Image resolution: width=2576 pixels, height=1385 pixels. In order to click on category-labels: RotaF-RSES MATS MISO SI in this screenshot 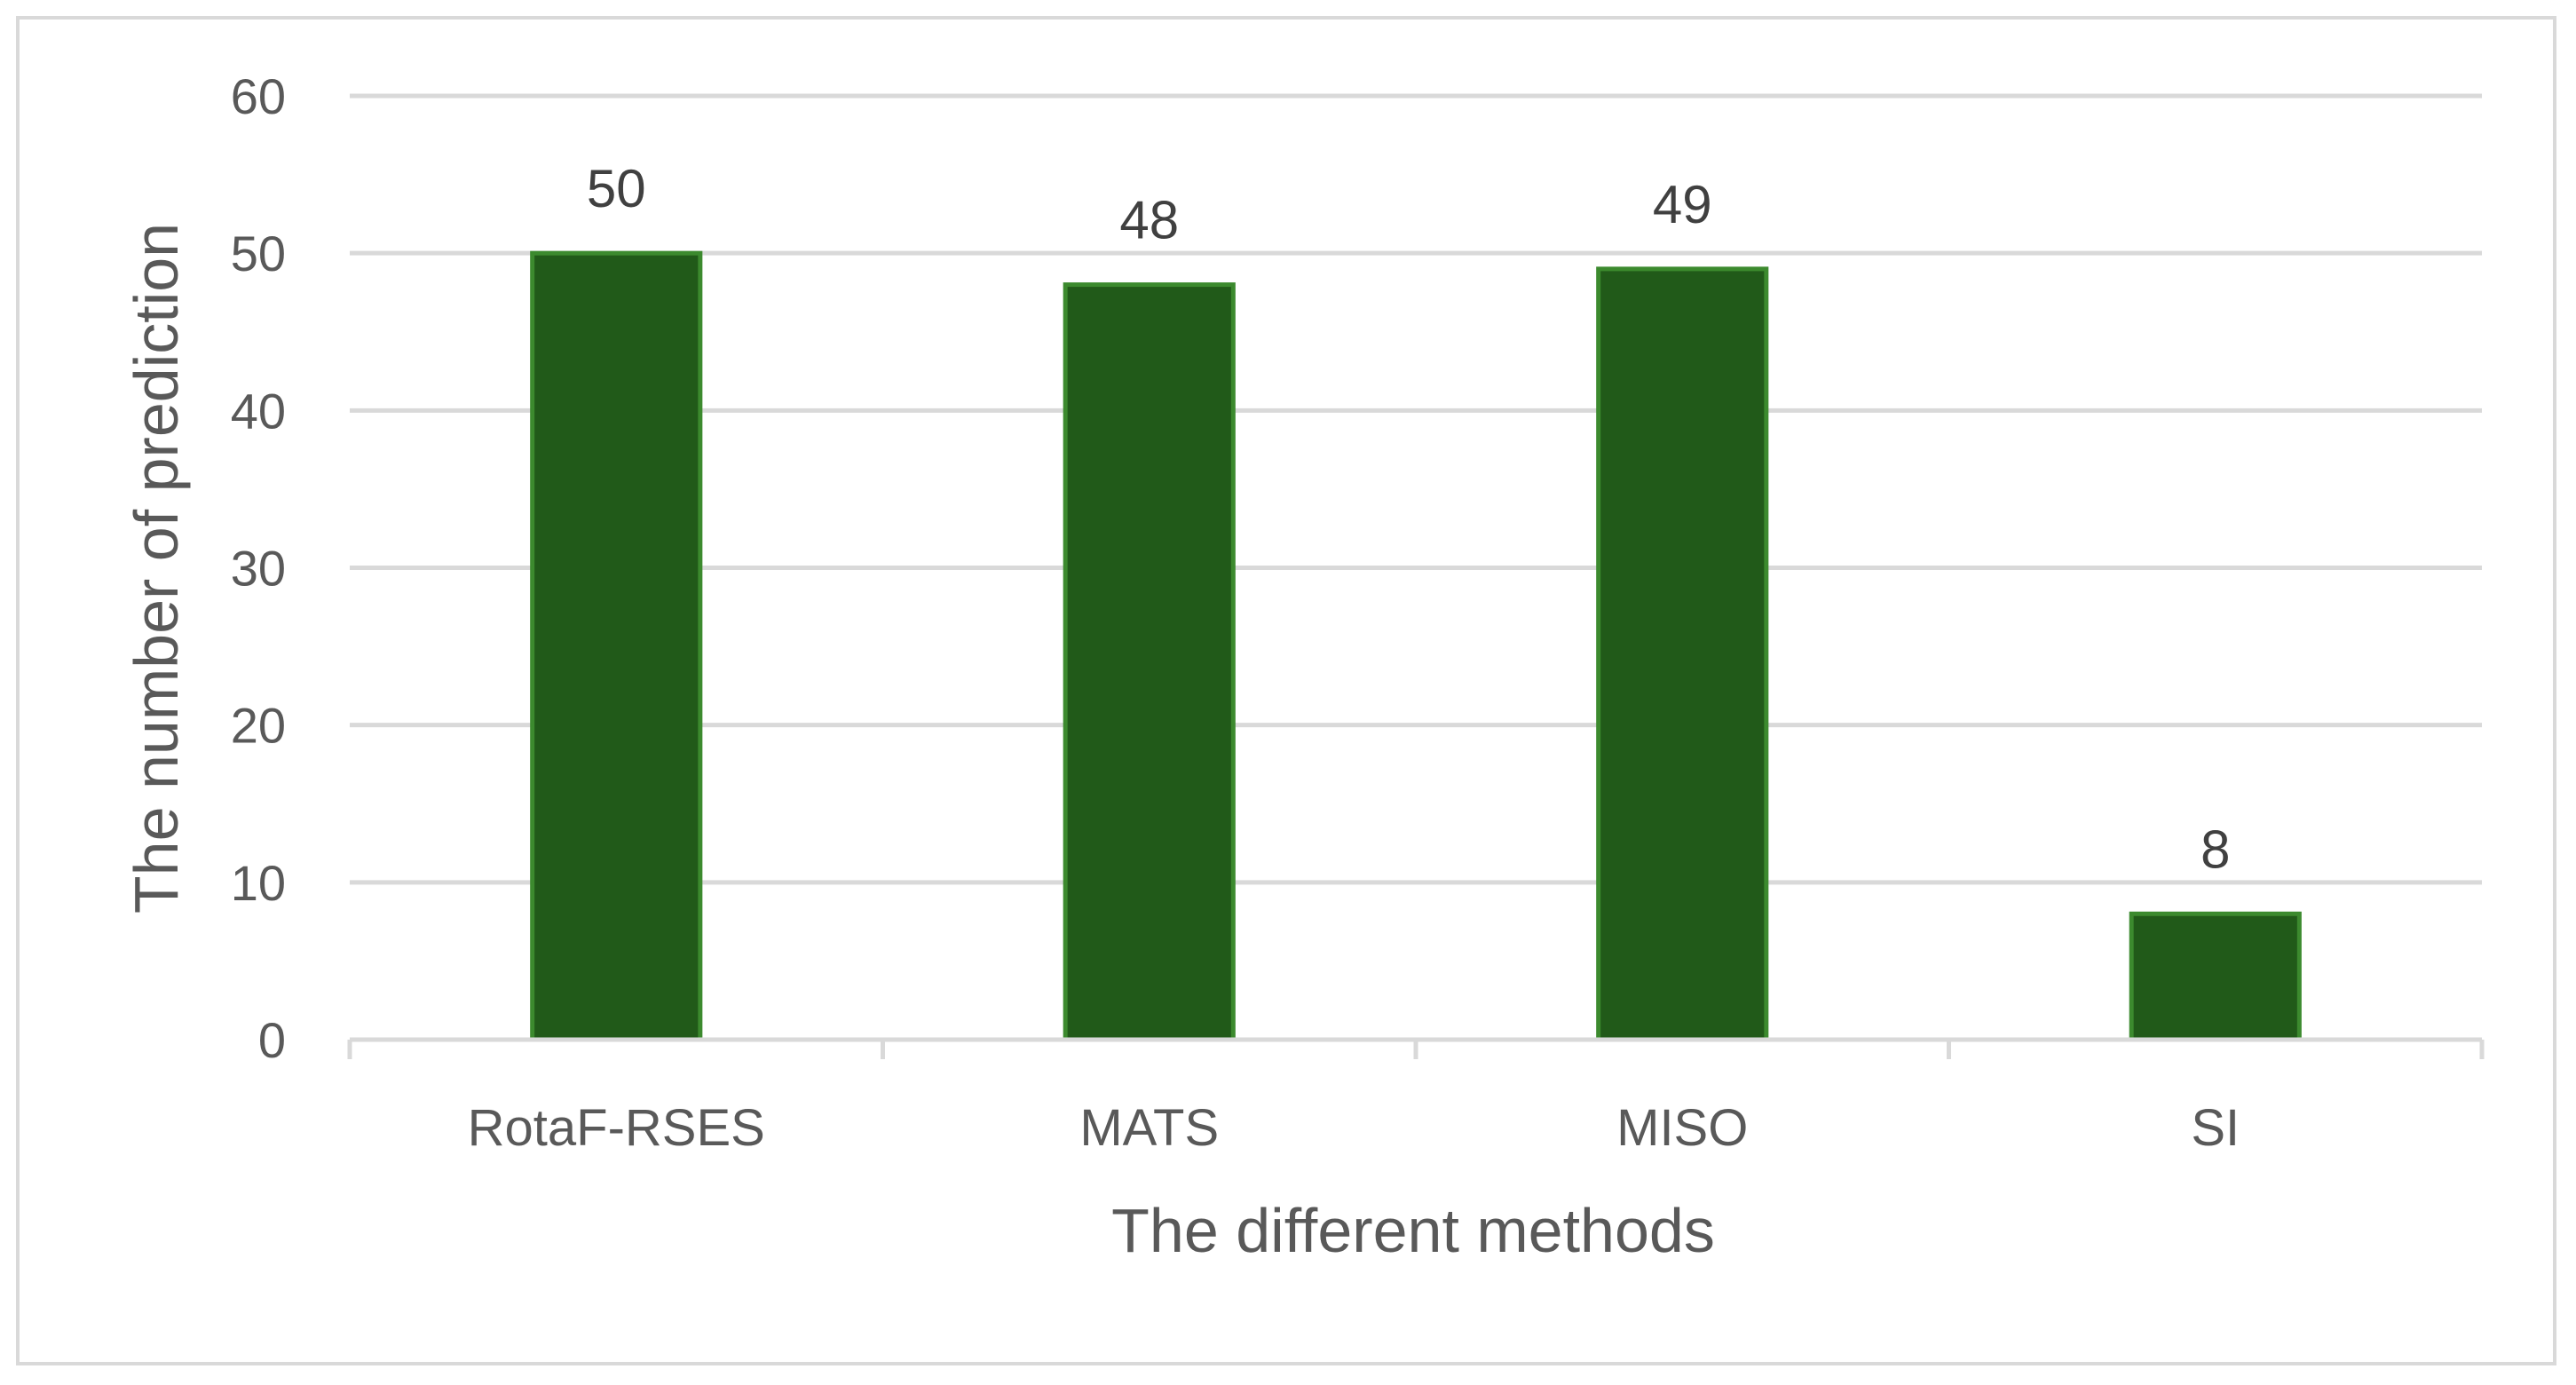, I will do `click(1354, 1128)`.